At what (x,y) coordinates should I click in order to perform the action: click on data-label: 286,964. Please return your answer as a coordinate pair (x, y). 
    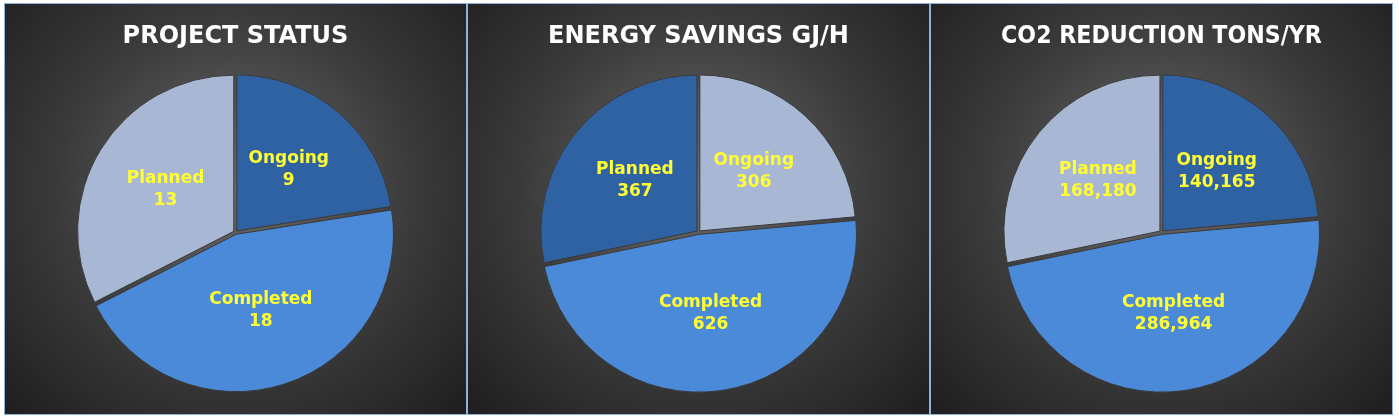
    Looking at the image, I should click on (1173, 322).